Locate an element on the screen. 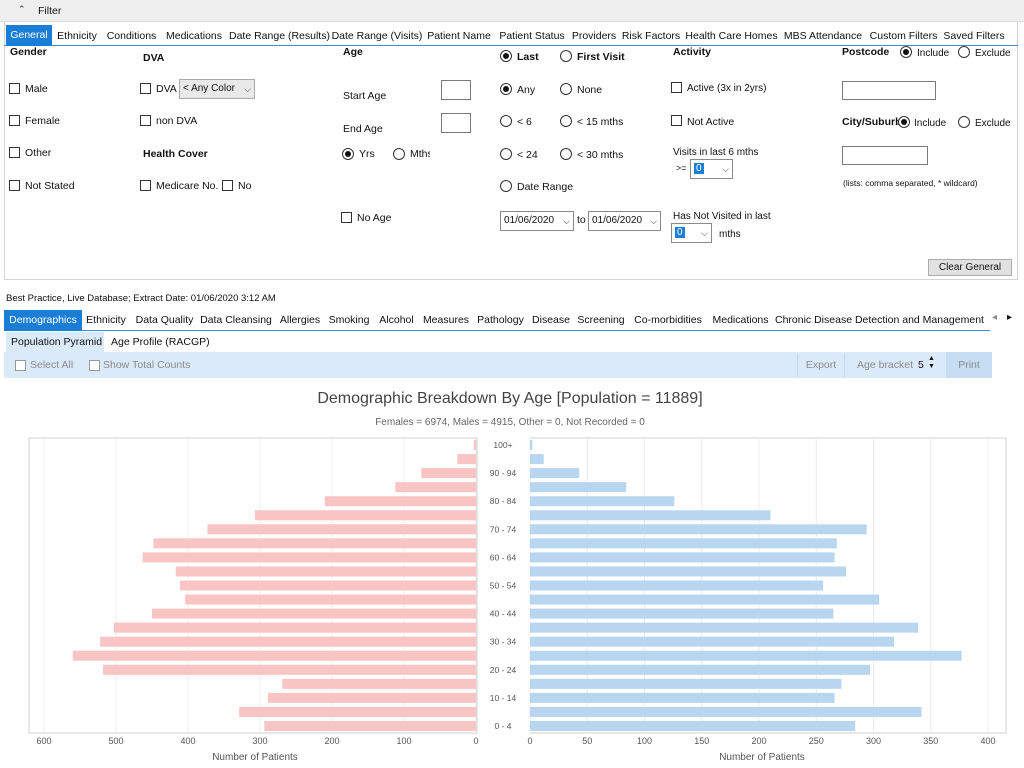  yrs-radio is located at coordinates (348, 154).